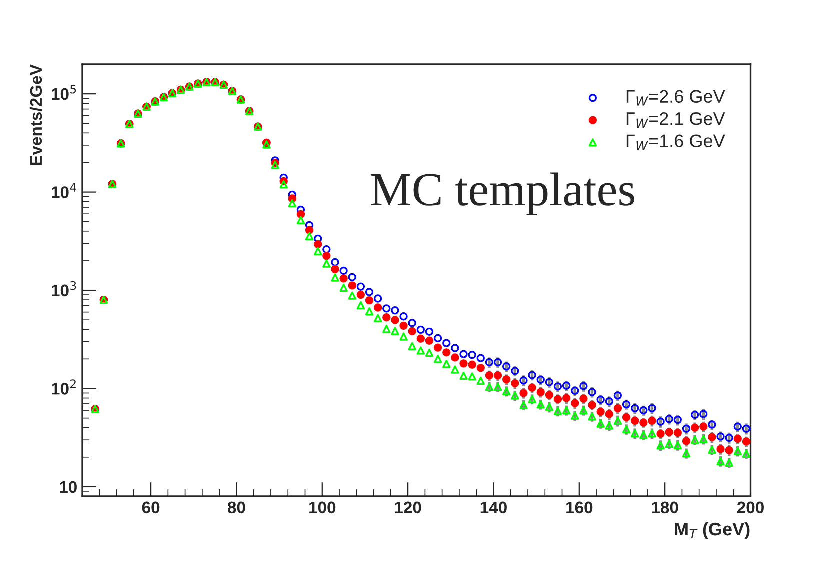 The width and height of the screenshot is (825, 561). I want to click on x-tick-label: 120, so click(408, 508).